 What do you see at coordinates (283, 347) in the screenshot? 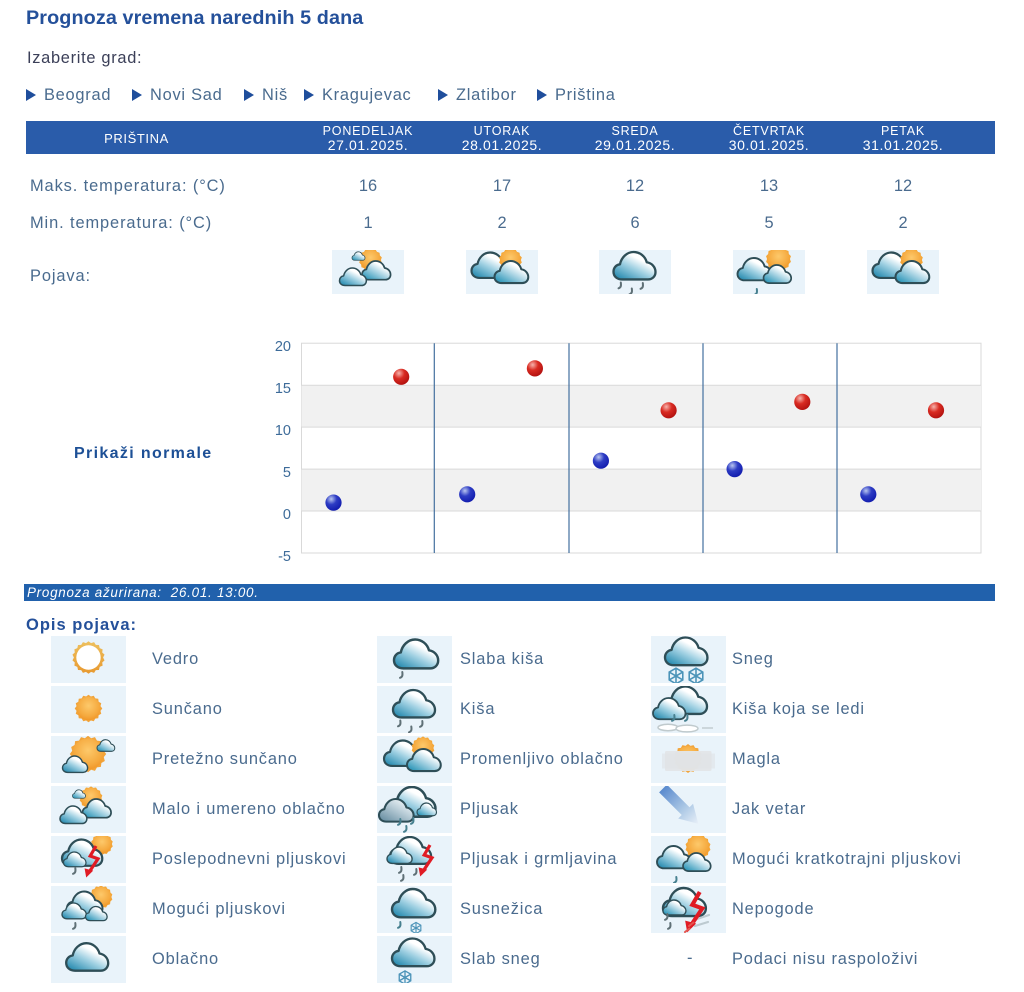
I see `svg-text: 20` at bounding box center [283, 347].